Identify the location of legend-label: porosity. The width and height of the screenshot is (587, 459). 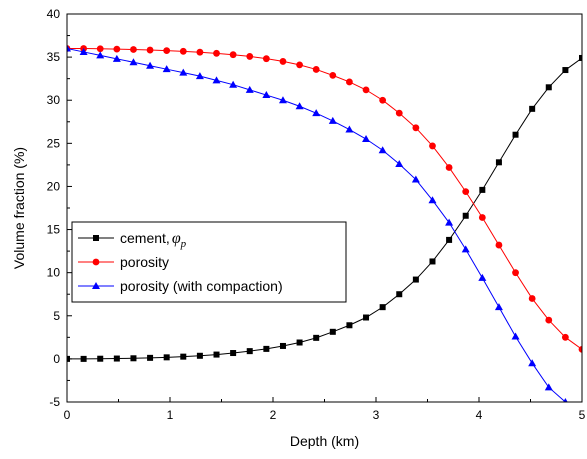
(144, 262).